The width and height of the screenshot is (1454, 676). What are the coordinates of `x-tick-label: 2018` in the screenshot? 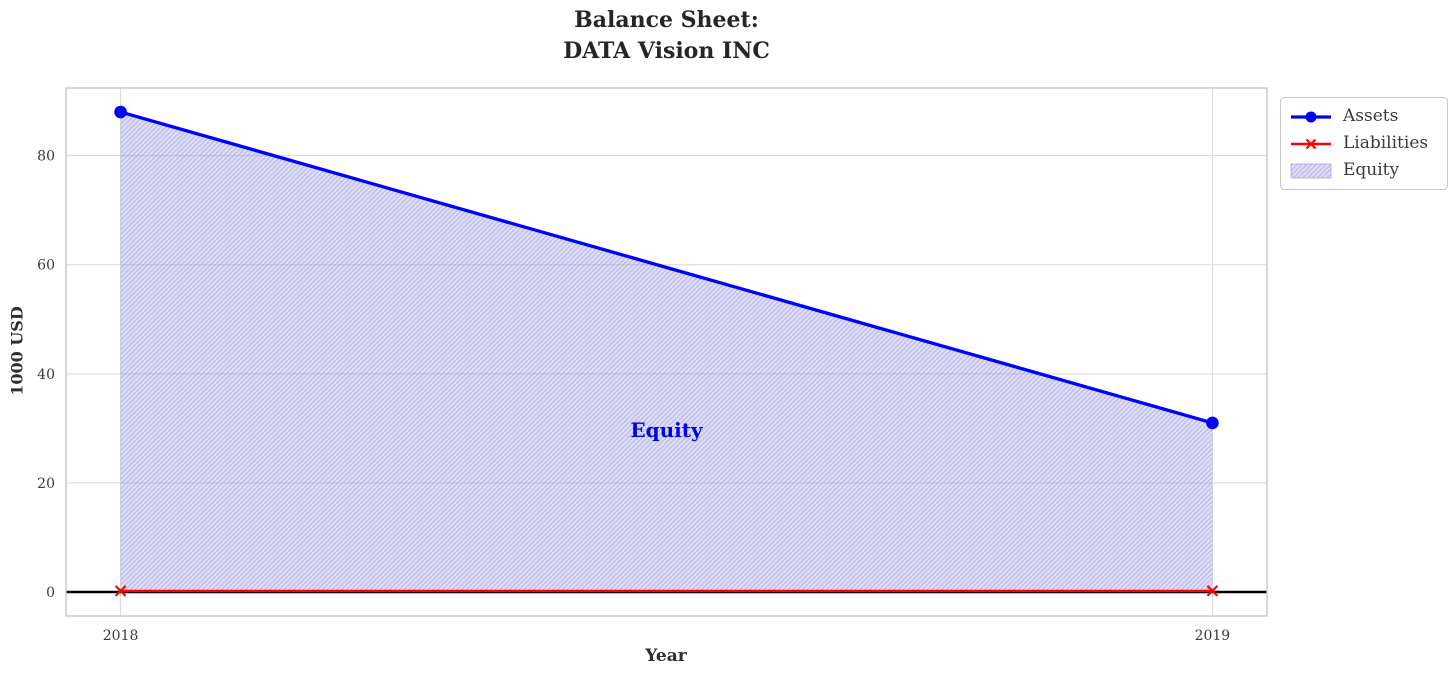 It's located at (121, 636).